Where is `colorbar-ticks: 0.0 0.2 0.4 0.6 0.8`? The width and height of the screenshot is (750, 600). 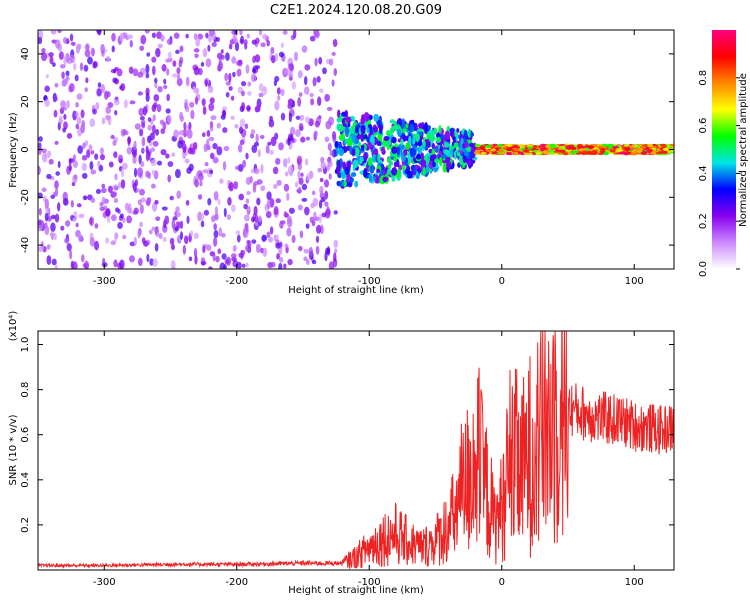 colorbar-ticks: 0.0 0.2 0.4 0.6 0.8 is located at coordinates (719, 173).